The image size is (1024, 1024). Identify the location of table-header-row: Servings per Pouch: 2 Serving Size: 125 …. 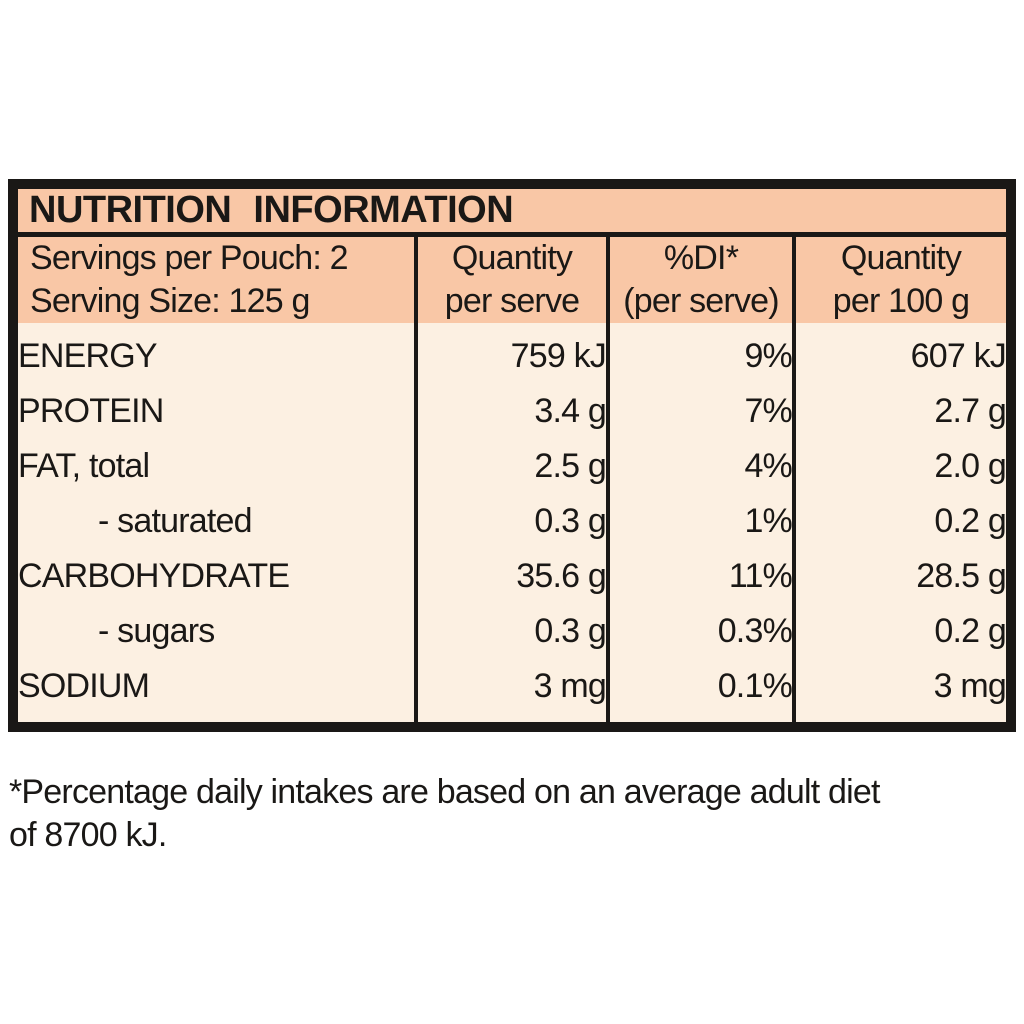
(512, 280).